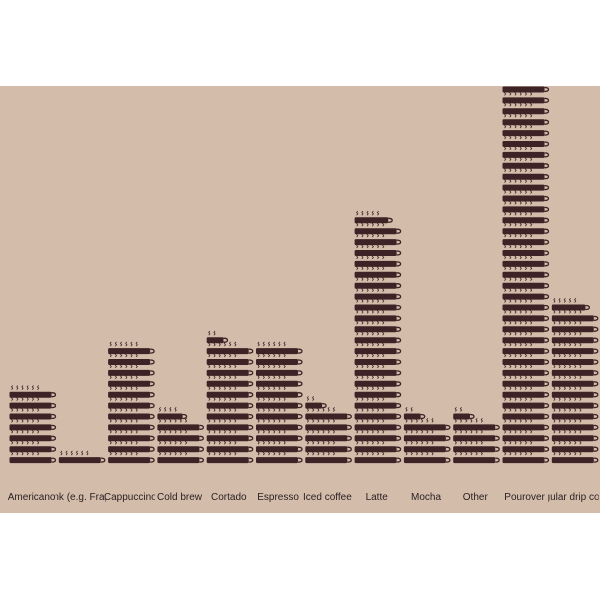  Describe the element at coordinates (229, 497) in the screenshot. I see `category-label-4: Cortado` at that location.